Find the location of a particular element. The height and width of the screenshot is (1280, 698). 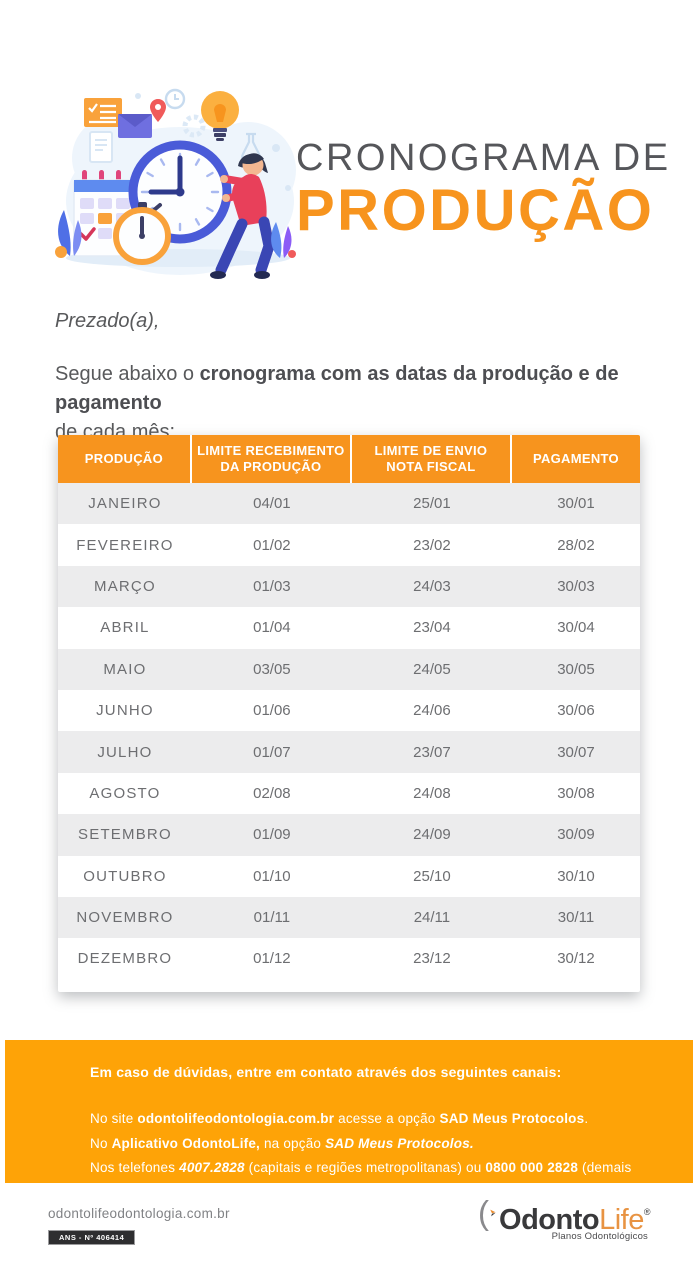

table-row: OUTUBRO 01/10 25/10 30/10 is located at coordinates (349, 876).